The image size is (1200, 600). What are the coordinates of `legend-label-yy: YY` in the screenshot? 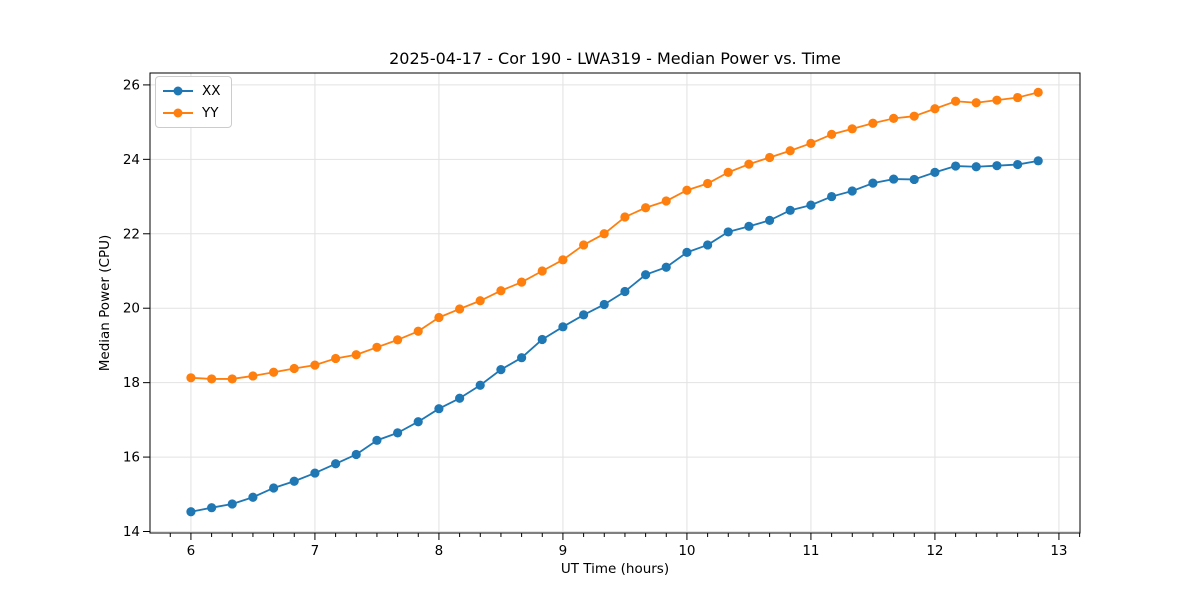 It's located at (210, 113).